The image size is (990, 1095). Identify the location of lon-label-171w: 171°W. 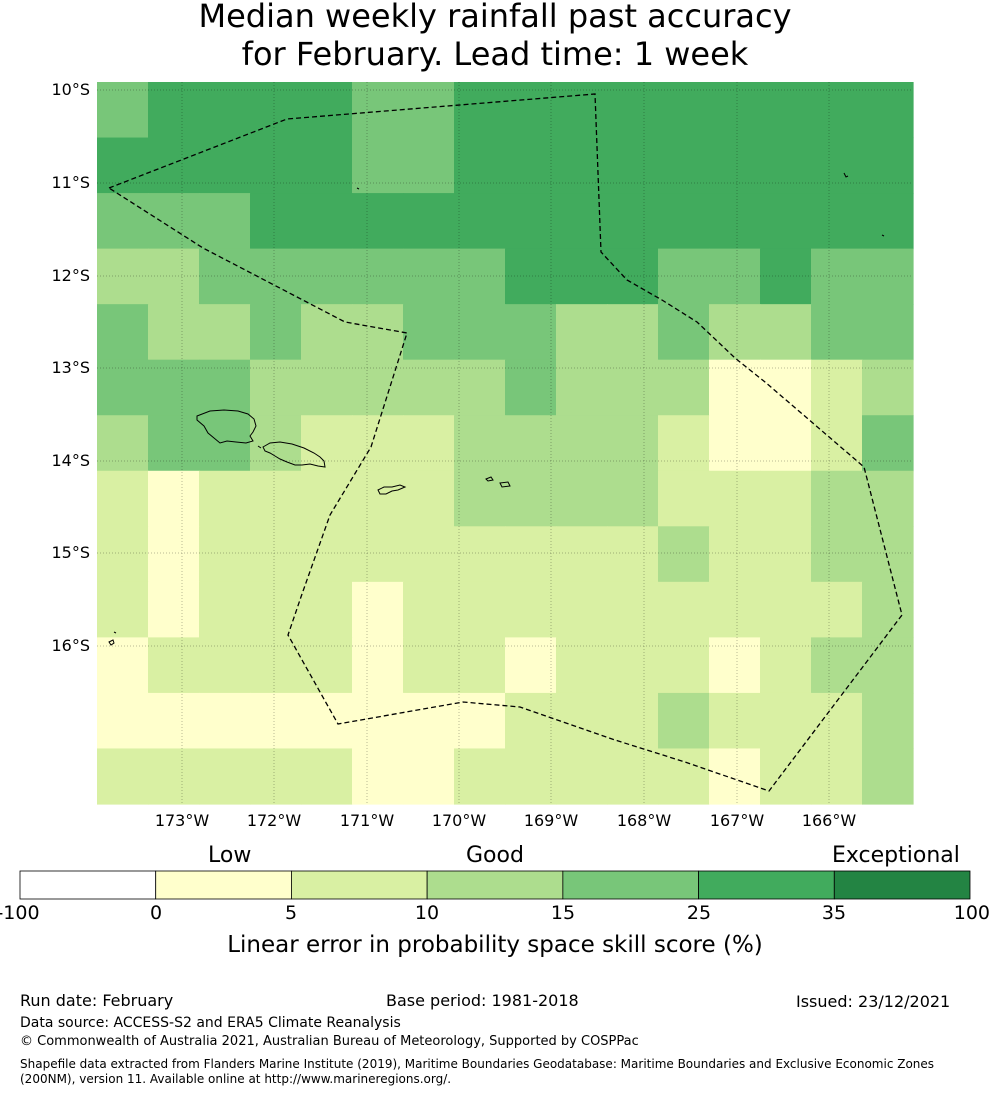
(367, 820).